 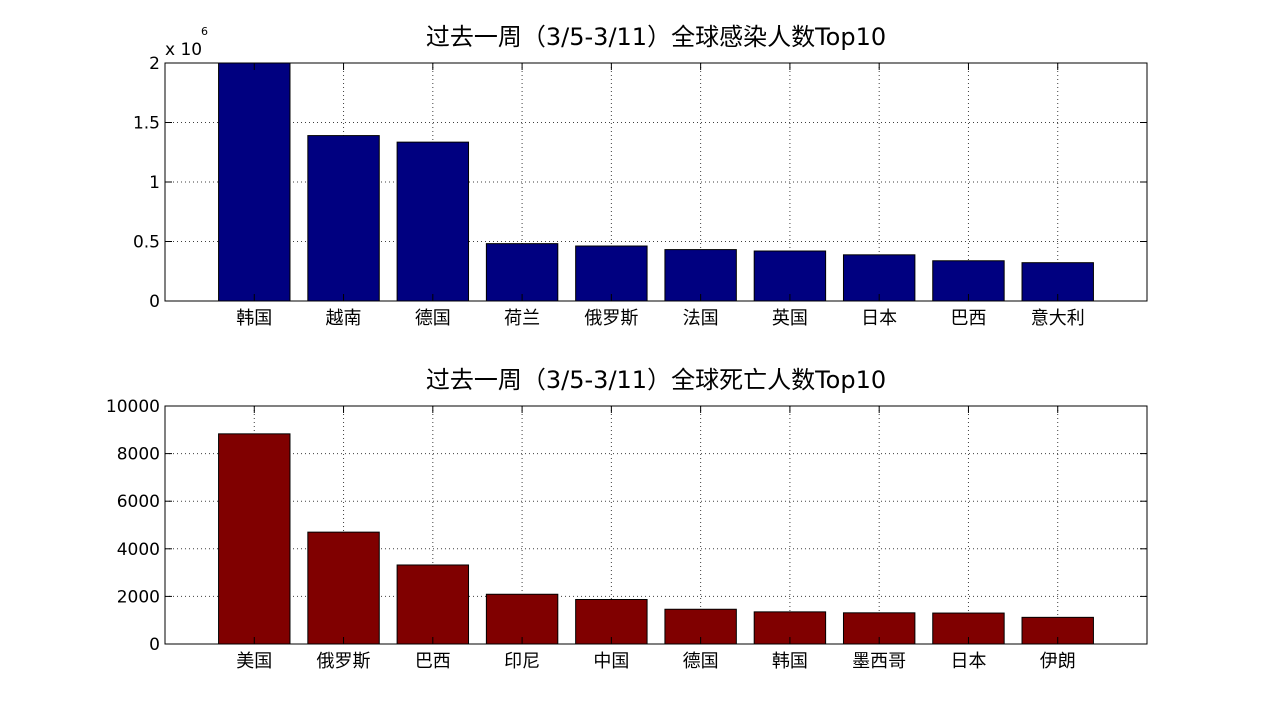 I want to click on deaths-category-label: 美国, so click(x=254, y=661).